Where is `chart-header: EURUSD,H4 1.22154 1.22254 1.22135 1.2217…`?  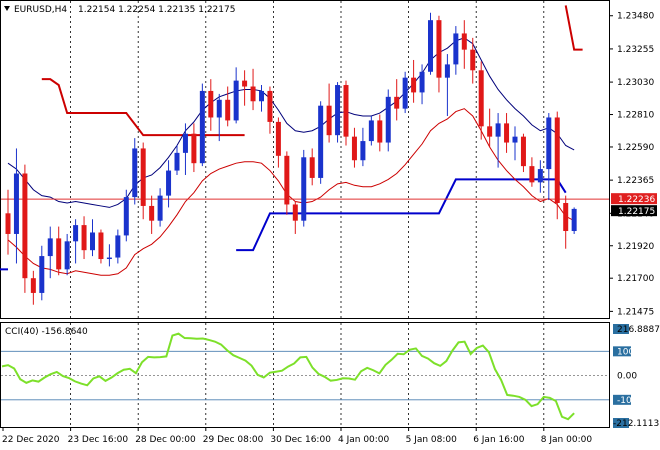 chart-header: EURUSD,H4 1.22154 1.22254 1.22135 1.2217… is located at coordinates (119, 10).